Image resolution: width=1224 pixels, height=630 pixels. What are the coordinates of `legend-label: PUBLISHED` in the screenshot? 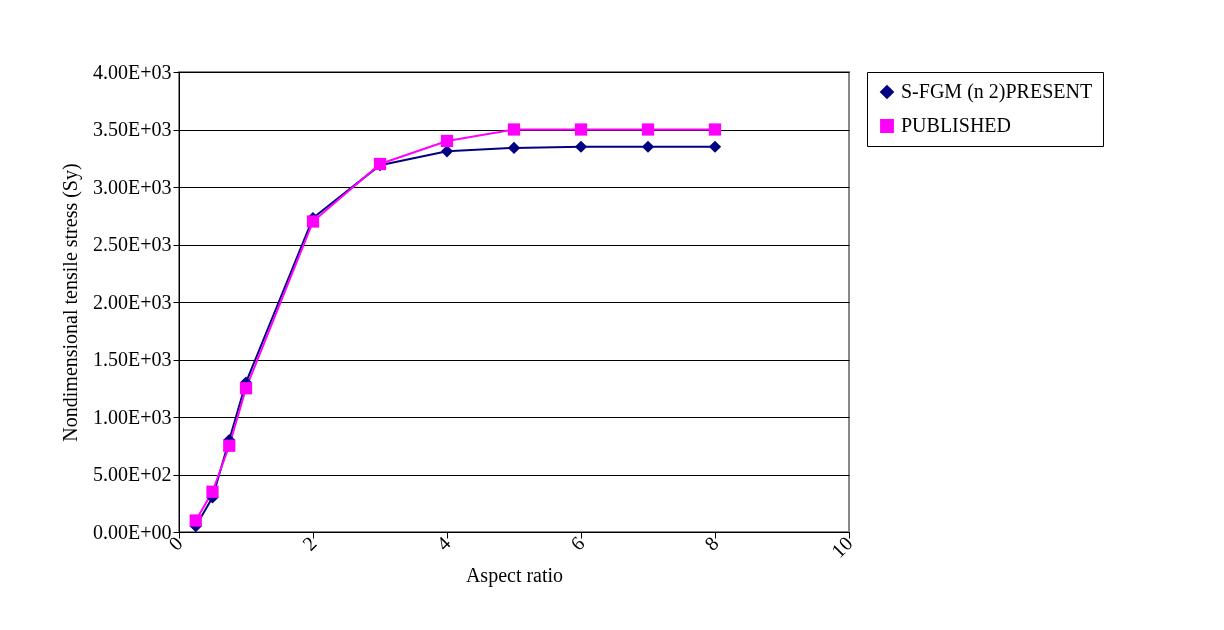 It's located at (956, 125).